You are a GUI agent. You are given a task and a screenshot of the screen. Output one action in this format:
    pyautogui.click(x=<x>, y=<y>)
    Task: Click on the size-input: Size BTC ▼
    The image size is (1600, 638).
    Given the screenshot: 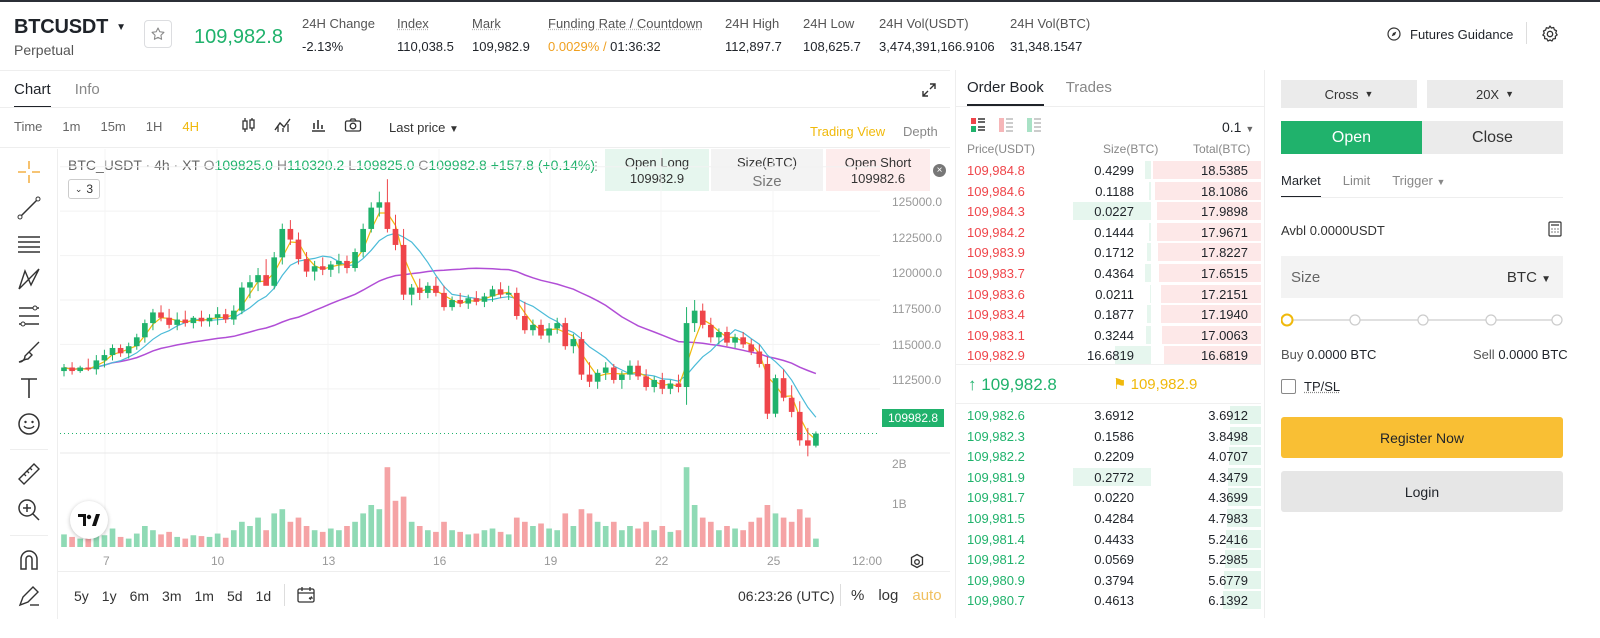 What is the action you would take?
    pyautogui.click(x=1422, y=277)
    